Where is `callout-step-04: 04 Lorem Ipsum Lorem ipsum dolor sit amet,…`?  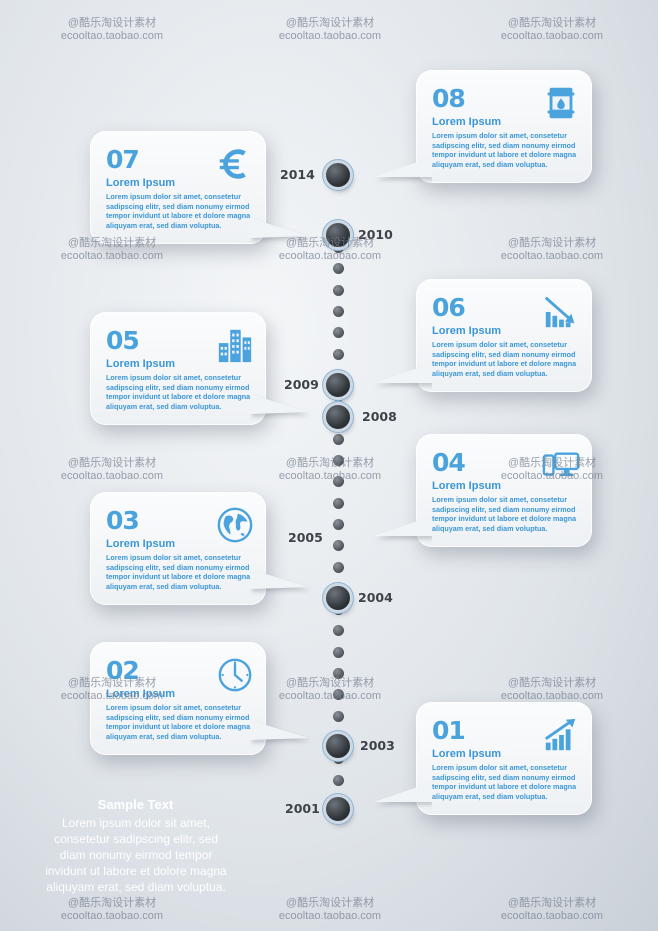 callout-step-04: 04 Lorem Ipsum Lorem ipsum dolor sit amet,… is located at coordinates (483, 490).